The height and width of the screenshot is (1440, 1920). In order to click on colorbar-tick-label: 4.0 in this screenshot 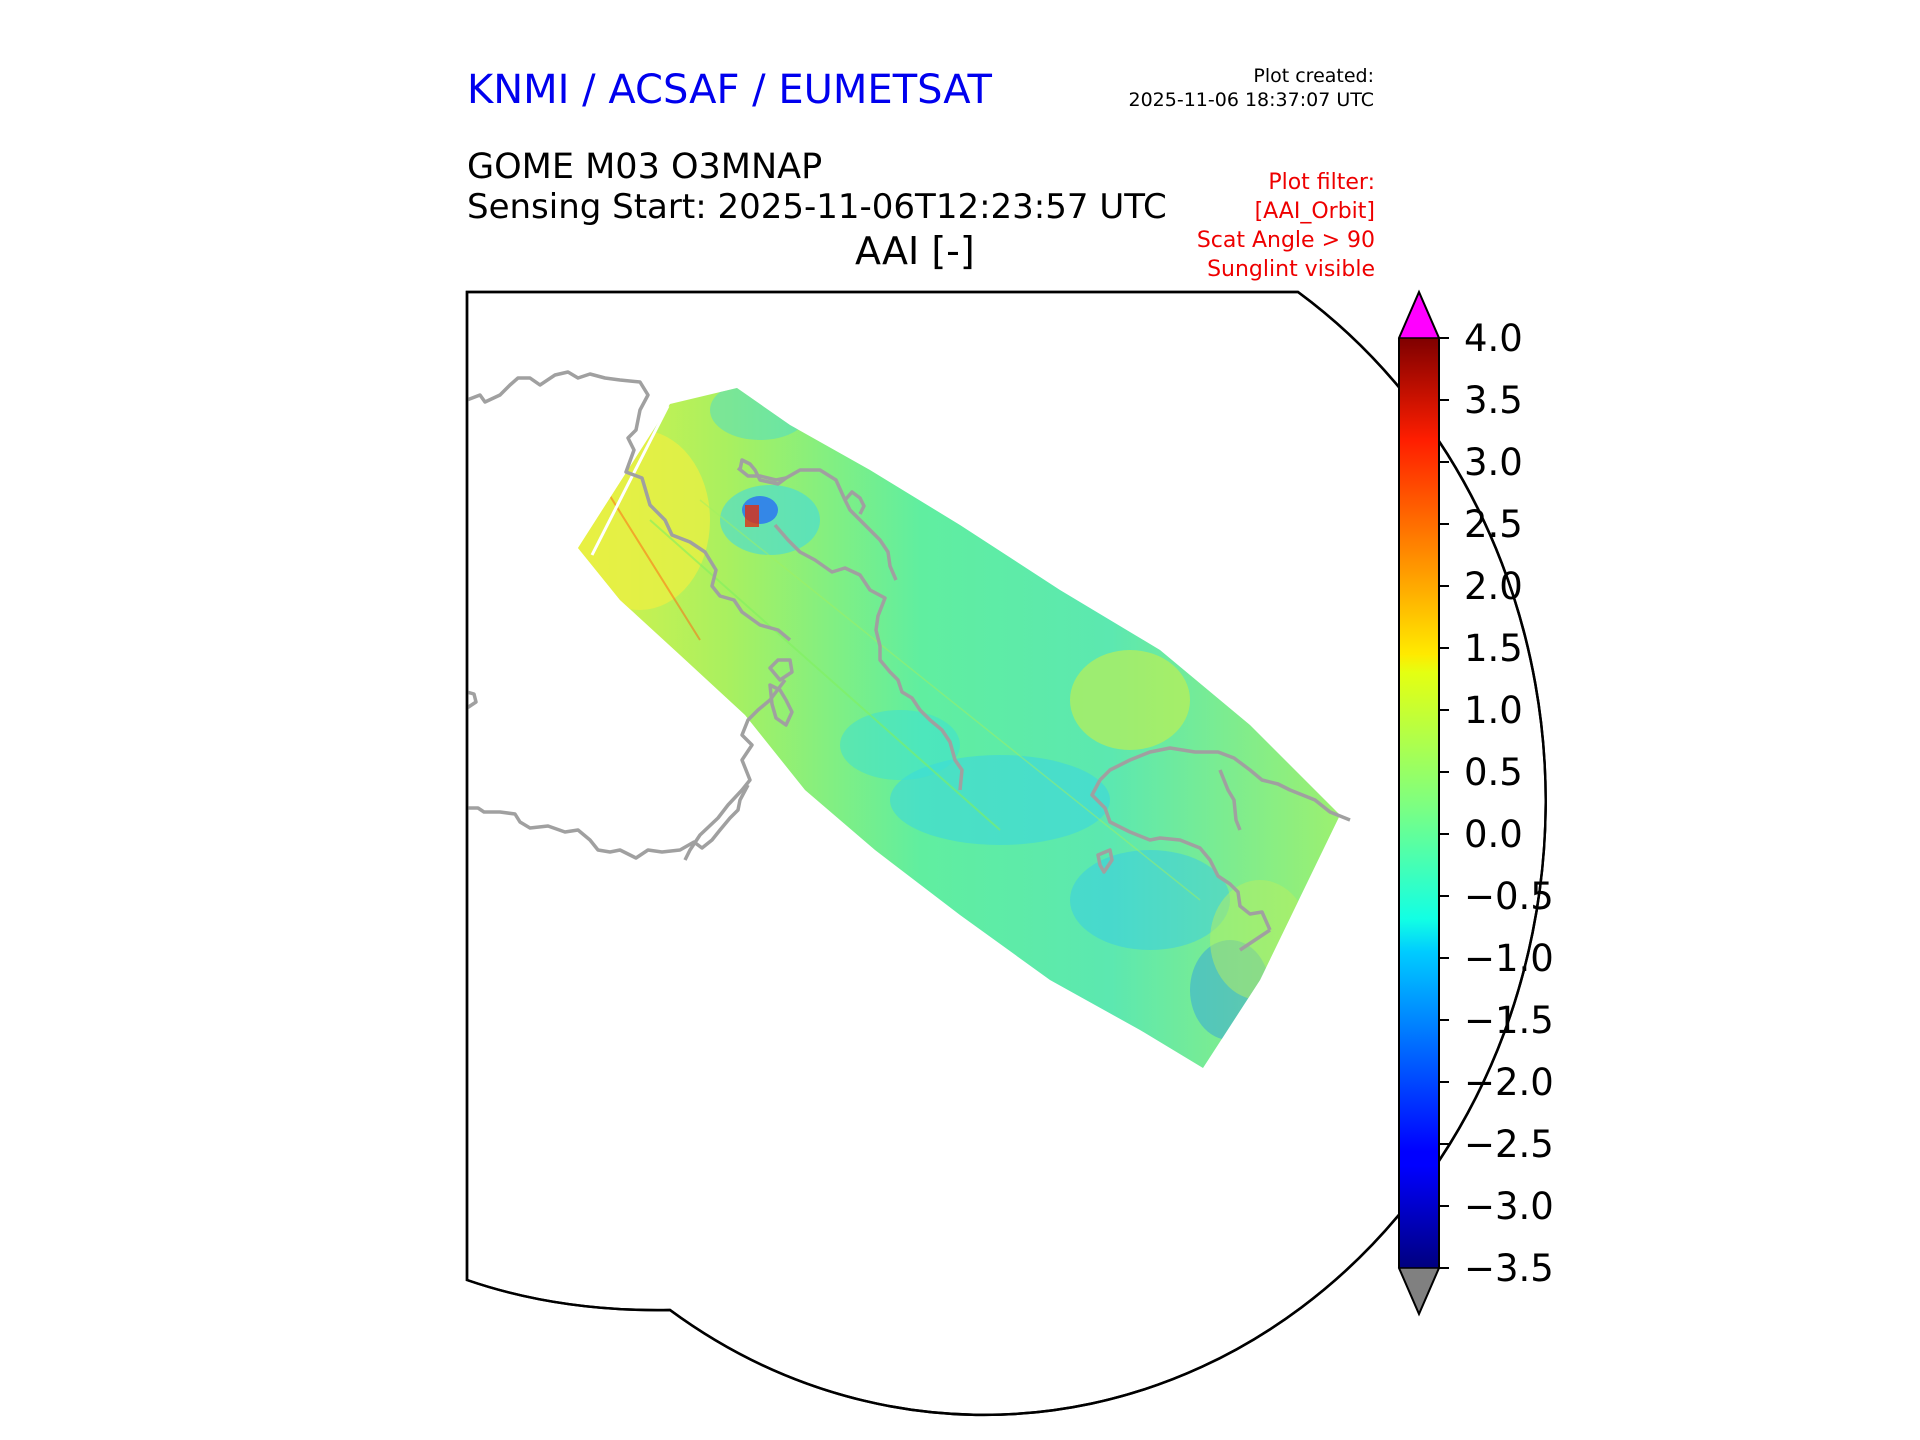, I will do `click(1493, 338)`.